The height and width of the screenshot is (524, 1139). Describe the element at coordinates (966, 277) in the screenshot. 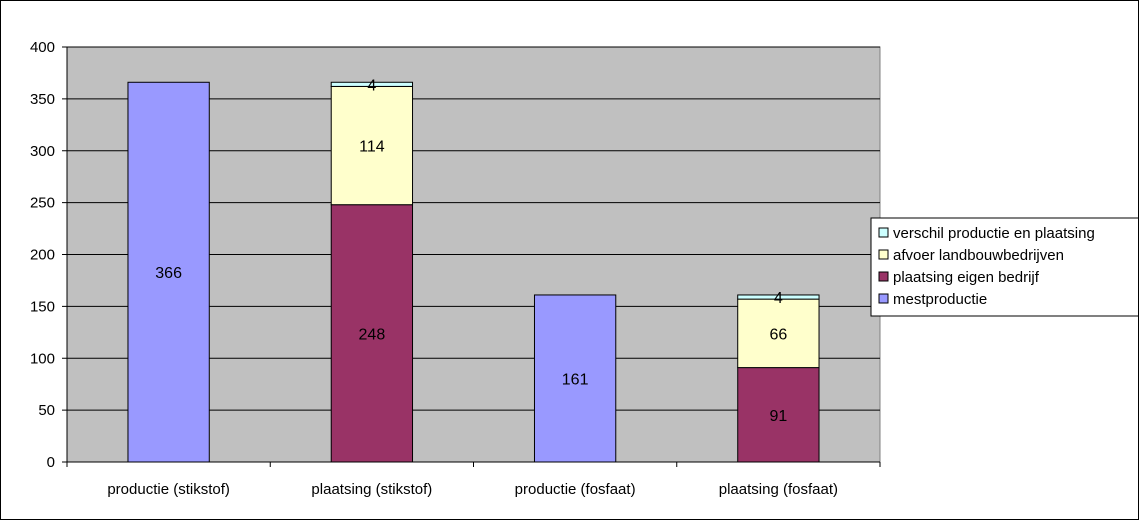

I see `legend-label: plaatsing eigen bedrijf` at that location.